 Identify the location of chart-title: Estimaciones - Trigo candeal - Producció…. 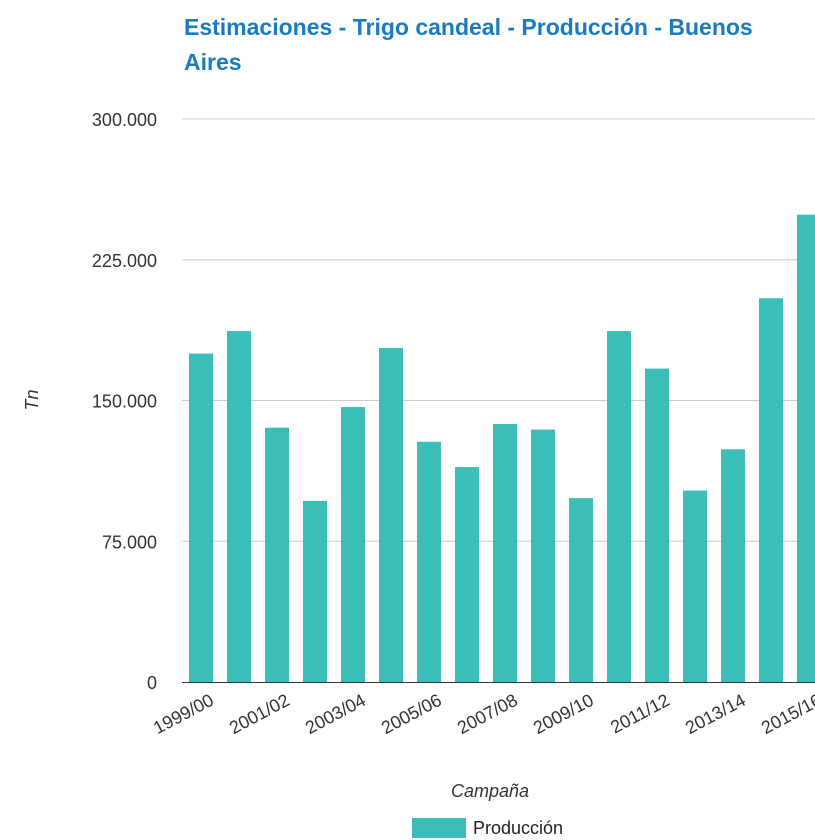
(468, 44).